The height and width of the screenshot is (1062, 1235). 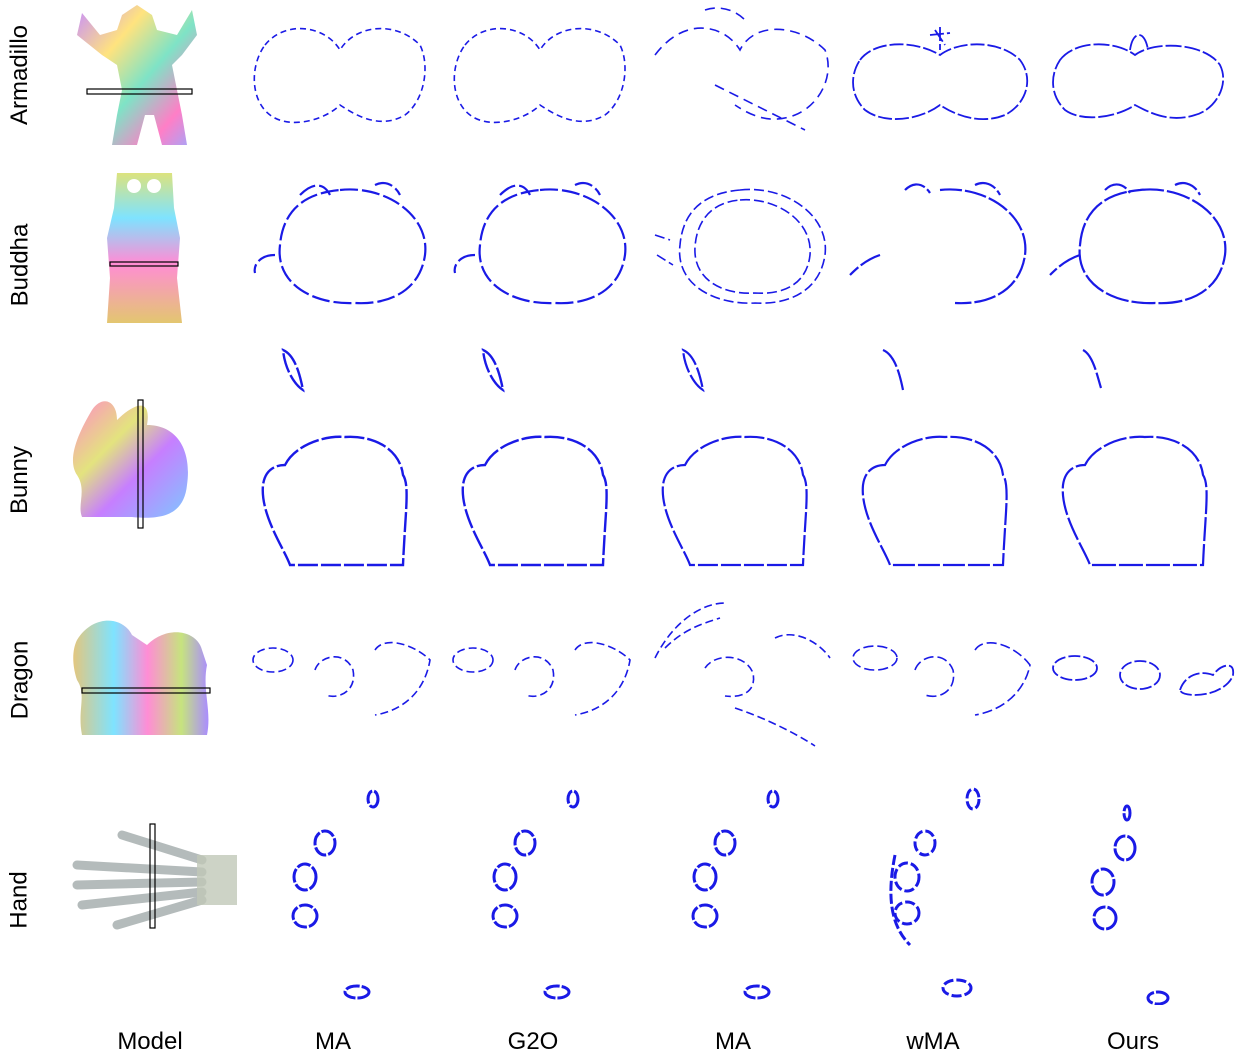 I want to click on hand-model-thumbnail, so click(x=149, y=875).